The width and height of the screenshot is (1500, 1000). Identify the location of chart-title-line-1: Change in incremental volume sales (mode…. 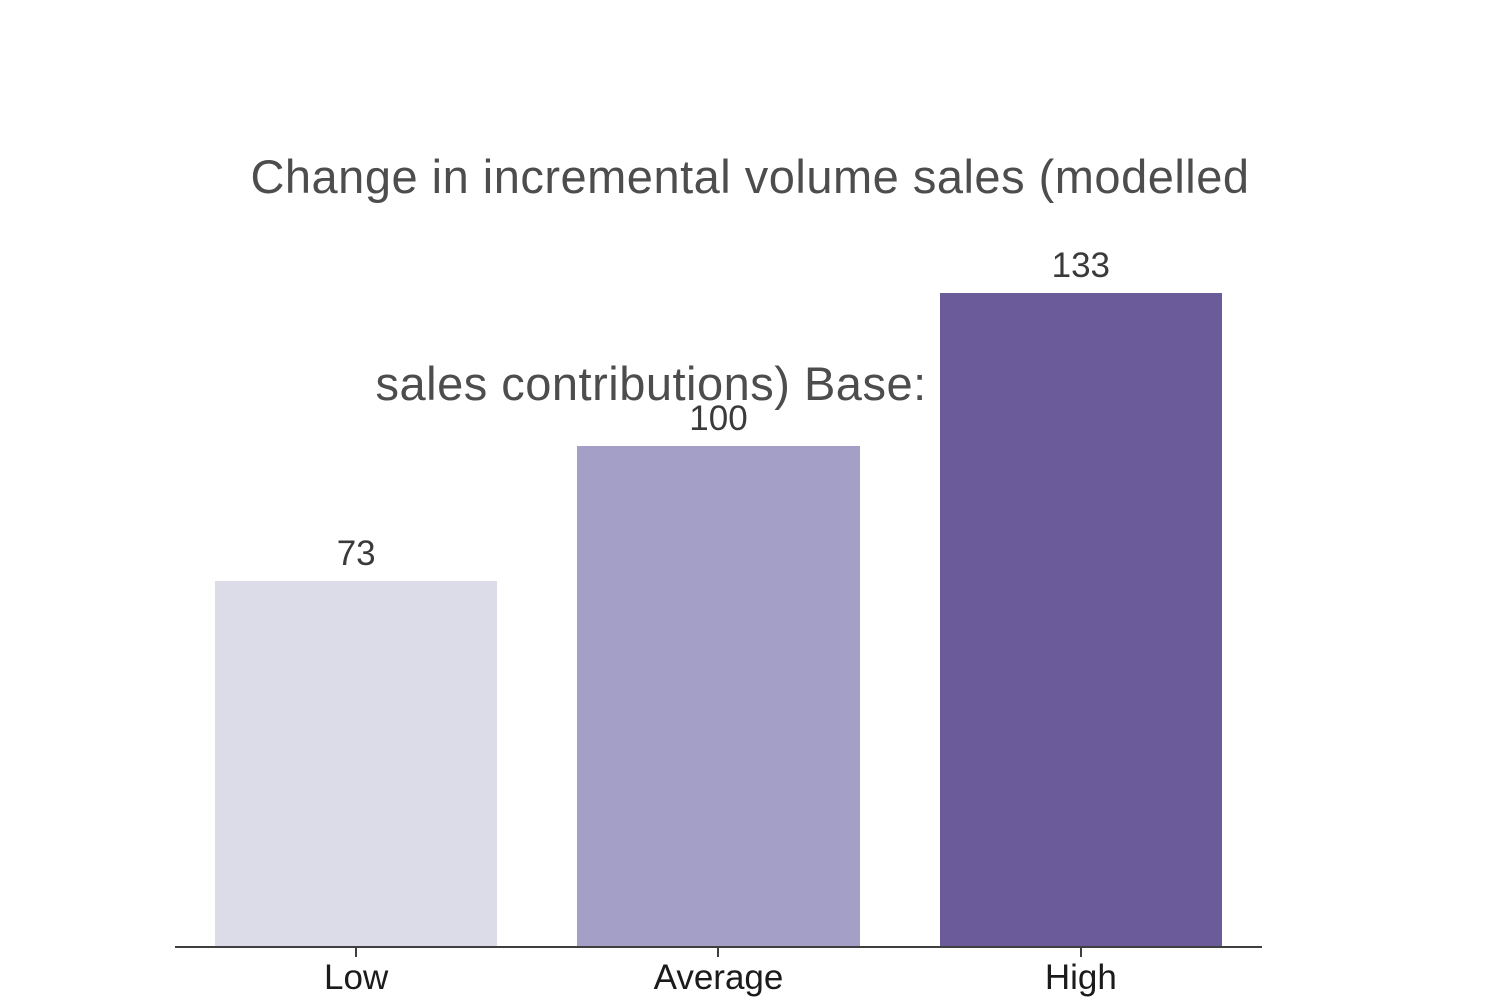
(750, 176).